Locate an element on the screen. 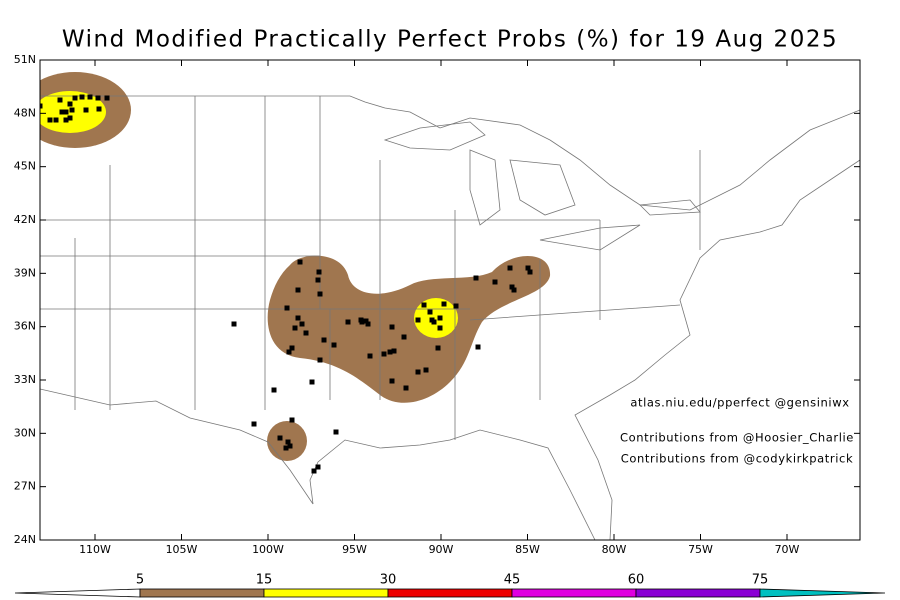  lon-label: 85W is located at coordinates (527, 549).